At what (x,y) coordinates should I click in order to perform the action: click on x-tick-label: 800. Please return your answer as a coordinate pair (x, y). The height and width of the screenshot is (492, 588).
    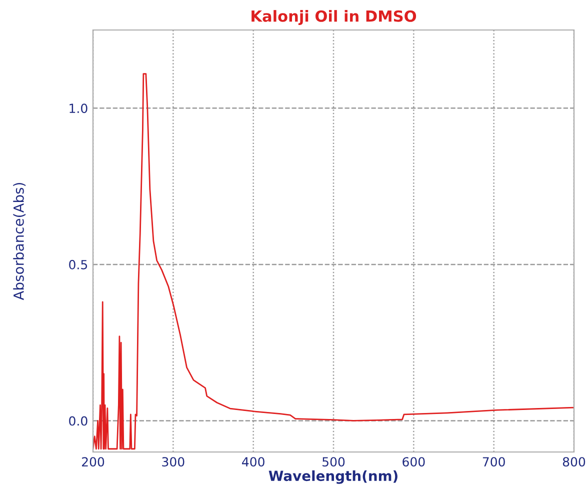
    Looking at the image, I should click on (574, 462).